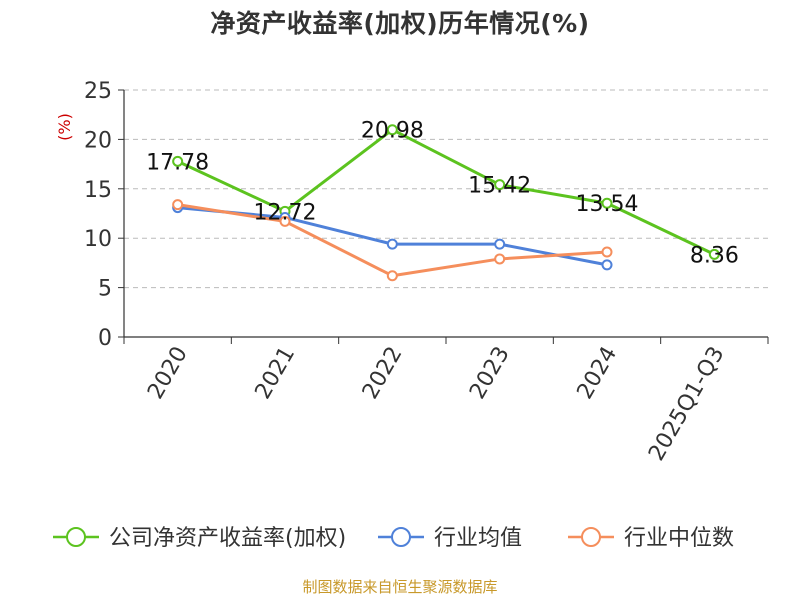 The image size is (800, 600). I want to click on y-tick-label: 10, so click(98, 239).